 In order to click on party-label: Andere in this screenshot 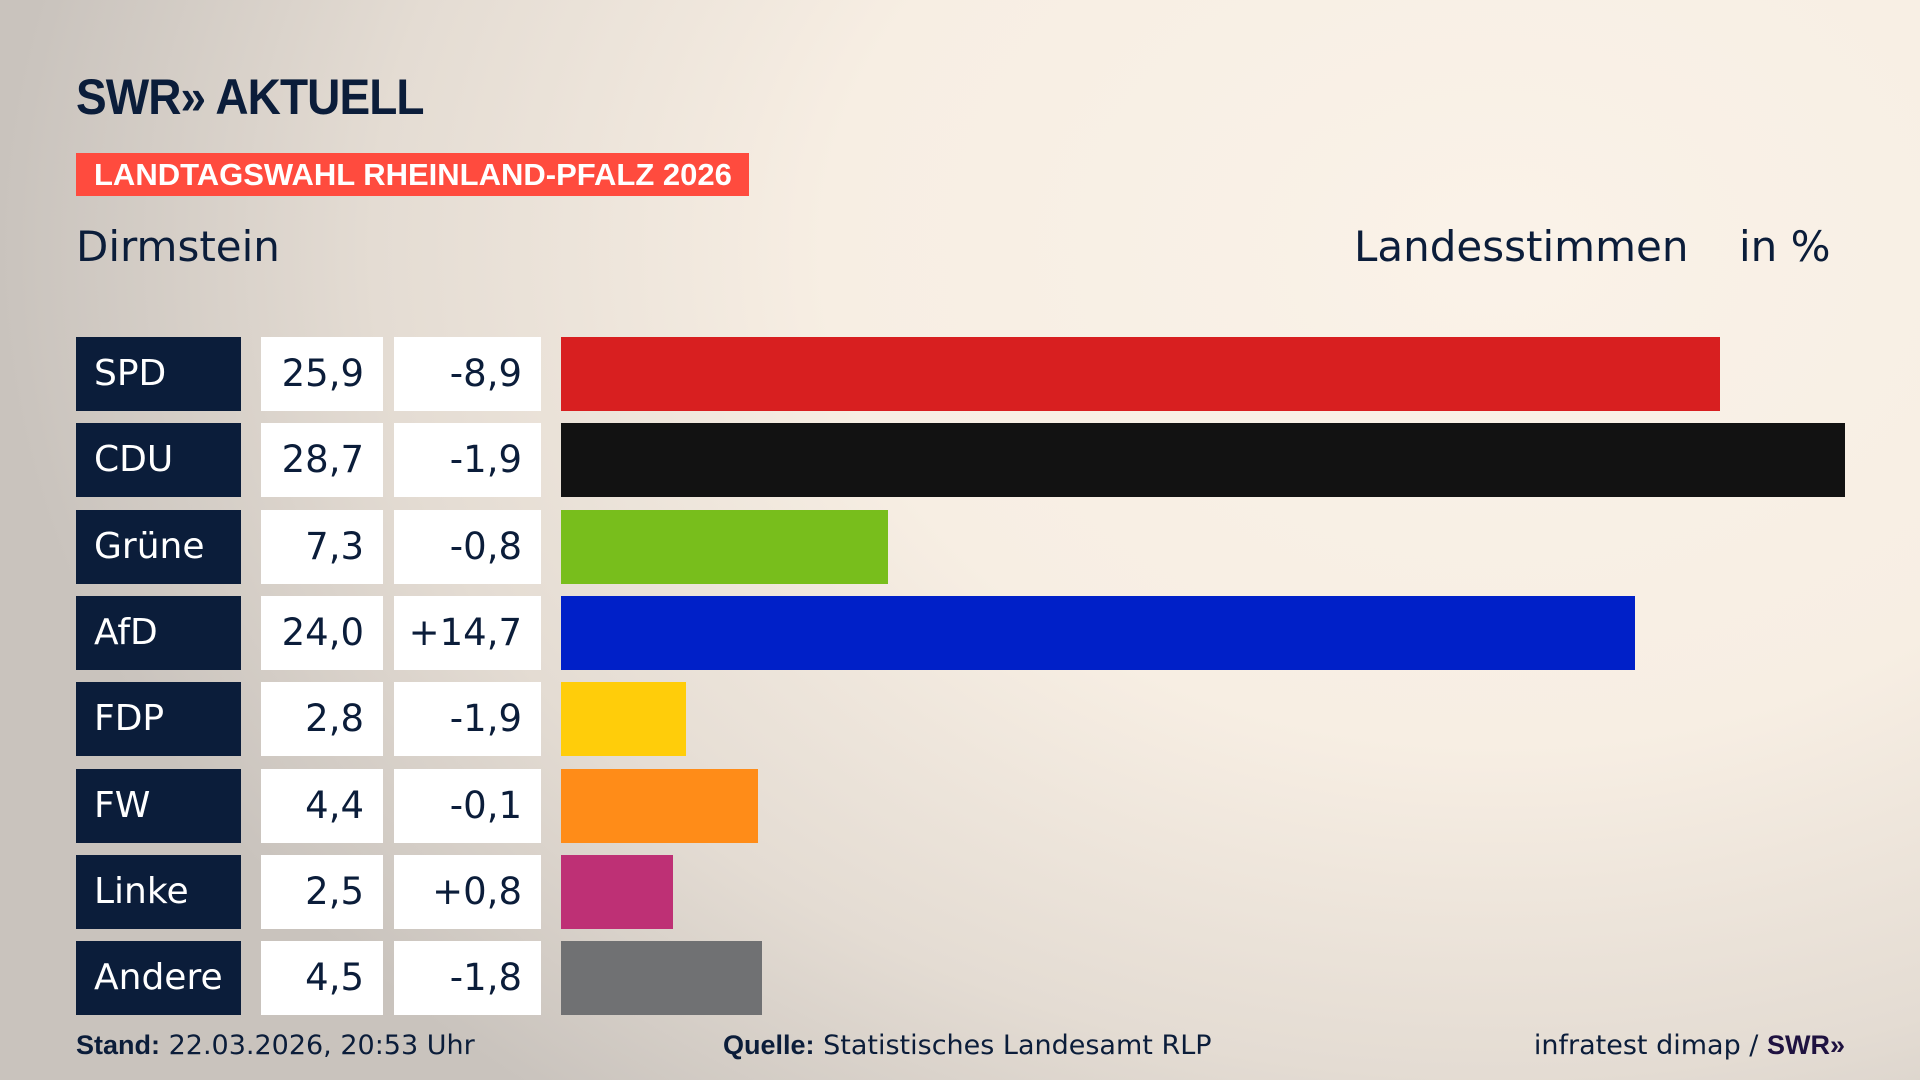, I will do `click(158, 978)`.